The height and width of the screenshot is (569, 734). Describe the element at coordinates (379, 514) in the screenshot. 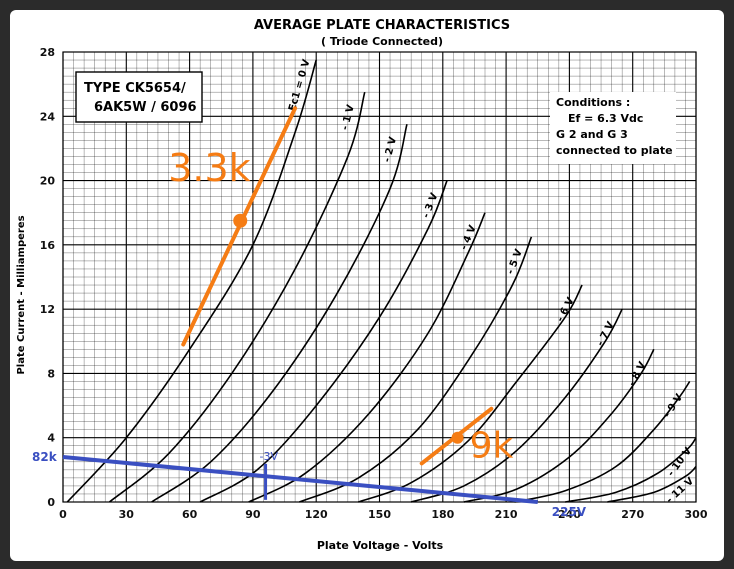

I see `x-tick-label: 150` at that location.